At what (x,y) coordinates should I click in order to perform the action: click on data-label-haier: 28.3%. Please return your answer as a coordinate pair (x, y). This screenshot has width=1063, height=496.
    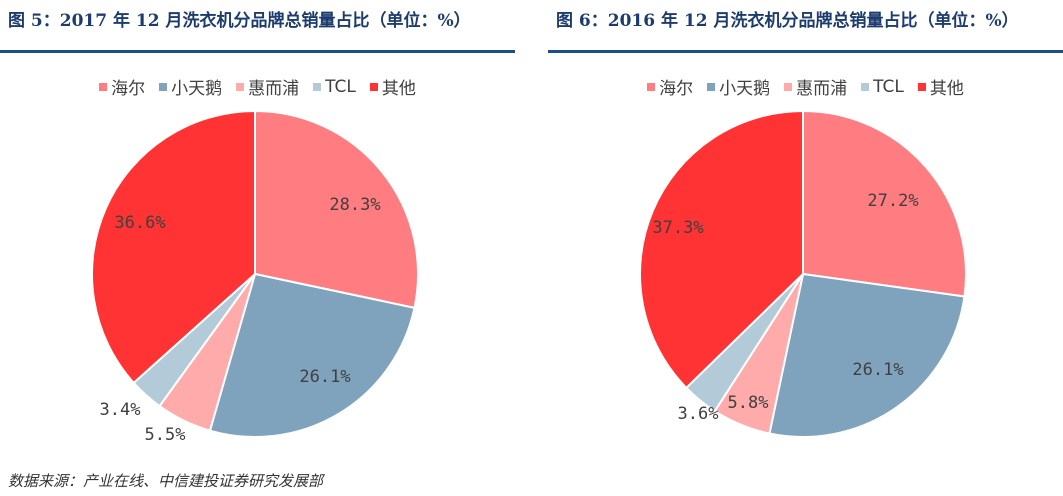
    Looking at the image, I should click on (354, 205).